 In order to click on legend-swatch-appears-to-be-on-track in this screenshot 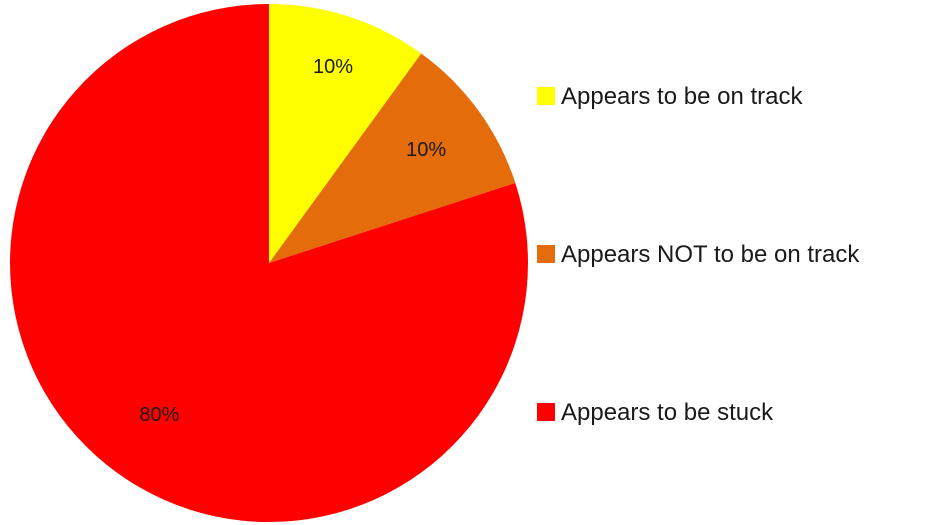, I will do `click(546, 96)`.